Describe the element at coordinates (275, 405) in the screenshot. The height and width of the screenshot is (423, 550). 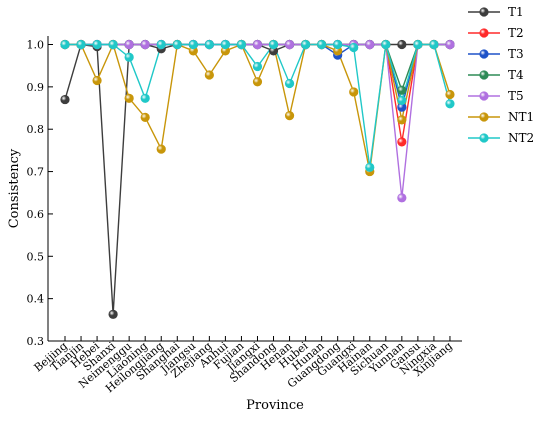
I see `x-axis-title: Province` at that location.